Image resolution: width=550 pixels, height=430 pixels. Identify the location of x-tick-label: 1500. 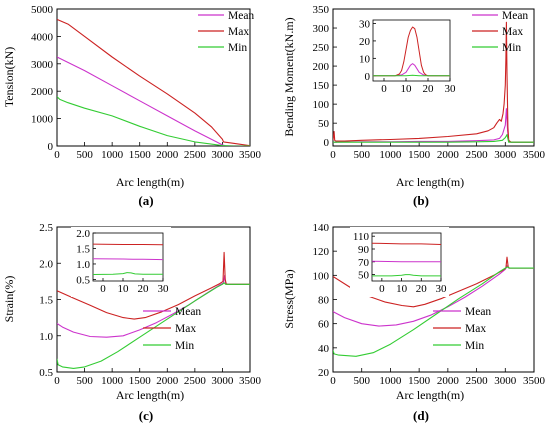
(419, 155).